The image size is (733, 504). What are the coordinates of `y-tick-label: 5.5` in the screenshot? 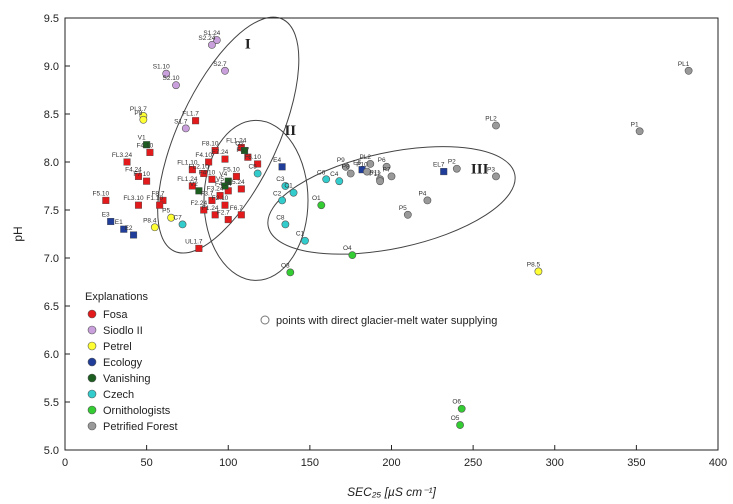 It's located at (51, 403).